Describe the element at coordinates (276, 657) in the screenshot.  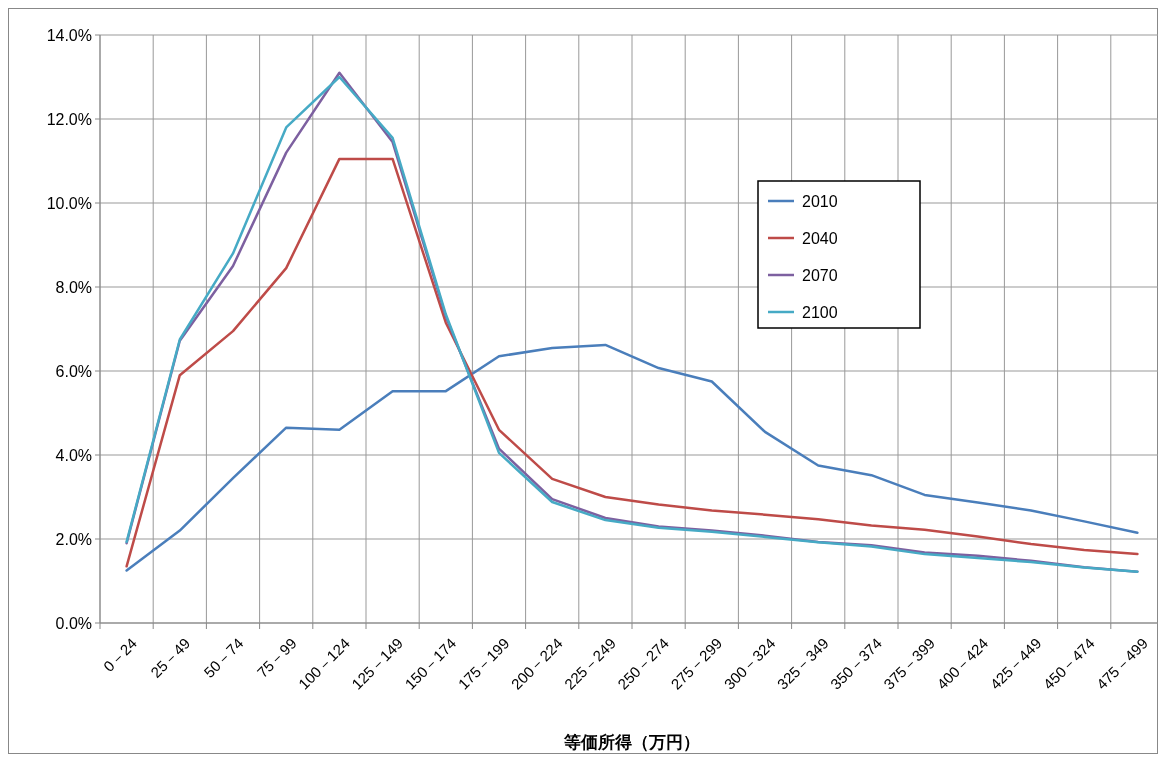
I see `x-tick-label: 75－99` at that location.